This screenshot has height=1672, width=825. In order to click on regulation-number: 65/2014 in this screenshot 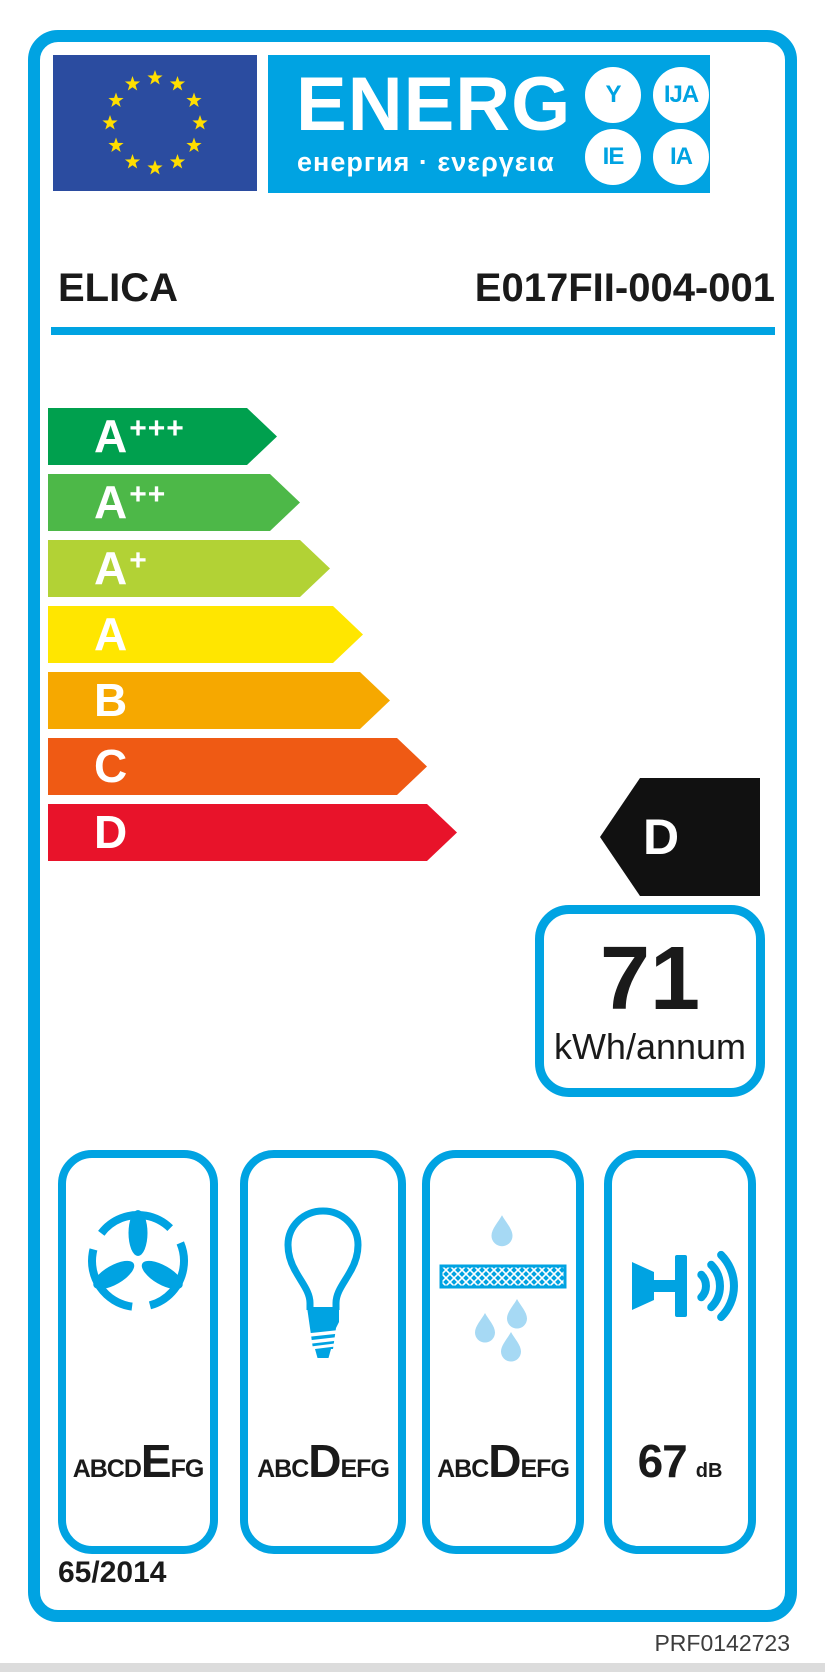, I will do `click(112, 1572)`.